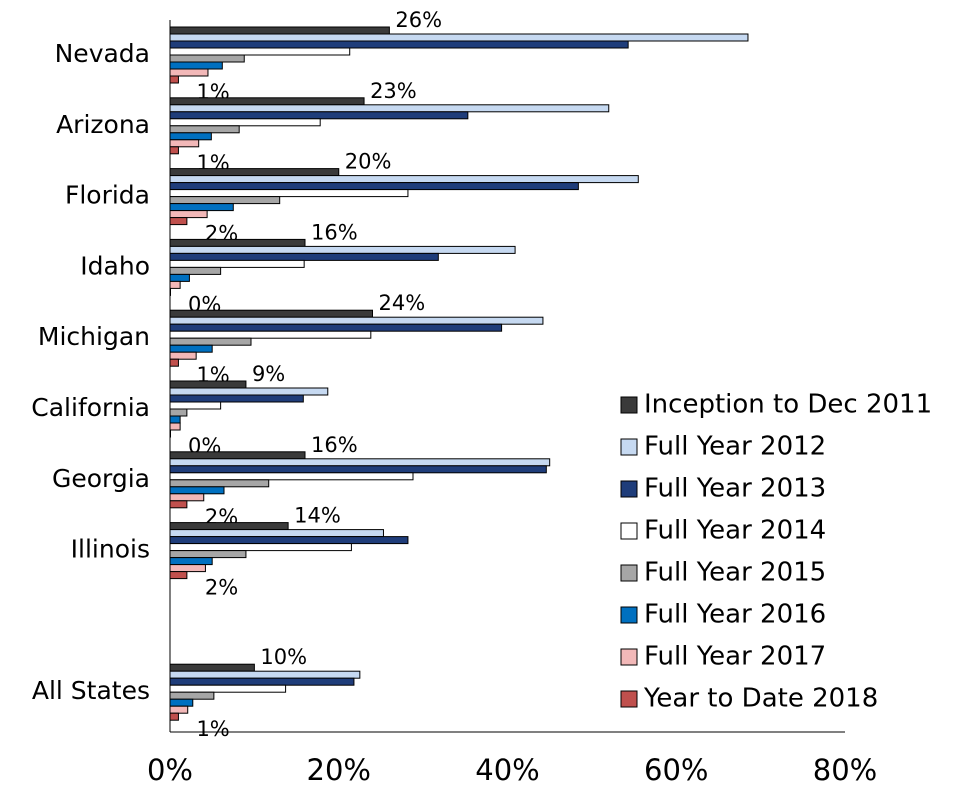 The width and height of the screenshot is (954, 788). I want to click on data-label: 10%, so click(283, 657).